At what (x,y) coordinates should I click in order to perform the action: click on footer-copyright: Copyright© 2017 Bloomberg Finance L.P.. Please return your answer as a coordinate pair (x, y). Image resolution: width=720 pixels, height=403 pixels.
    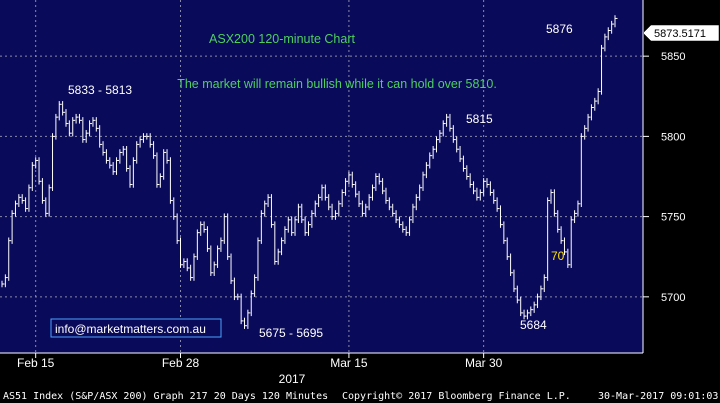
    Looking at the image, I should click on (456, 396).